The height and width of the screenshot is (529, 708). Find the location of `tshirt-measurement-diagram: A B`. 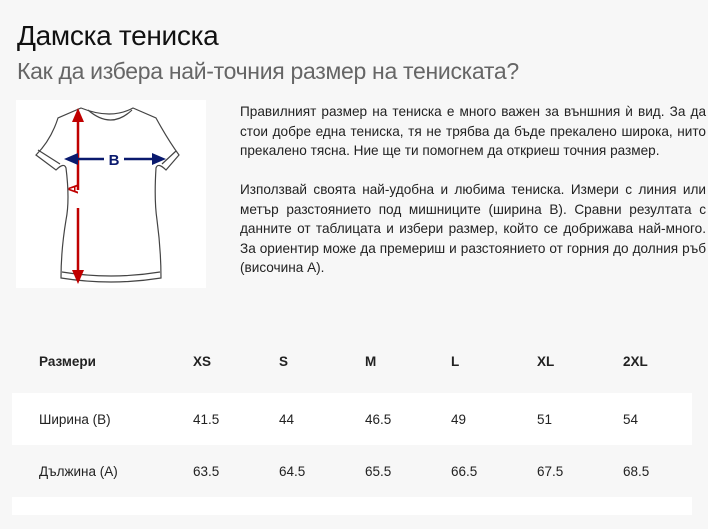

tshirt-measurement-diagram: A B is located at coordinates (111, 194).